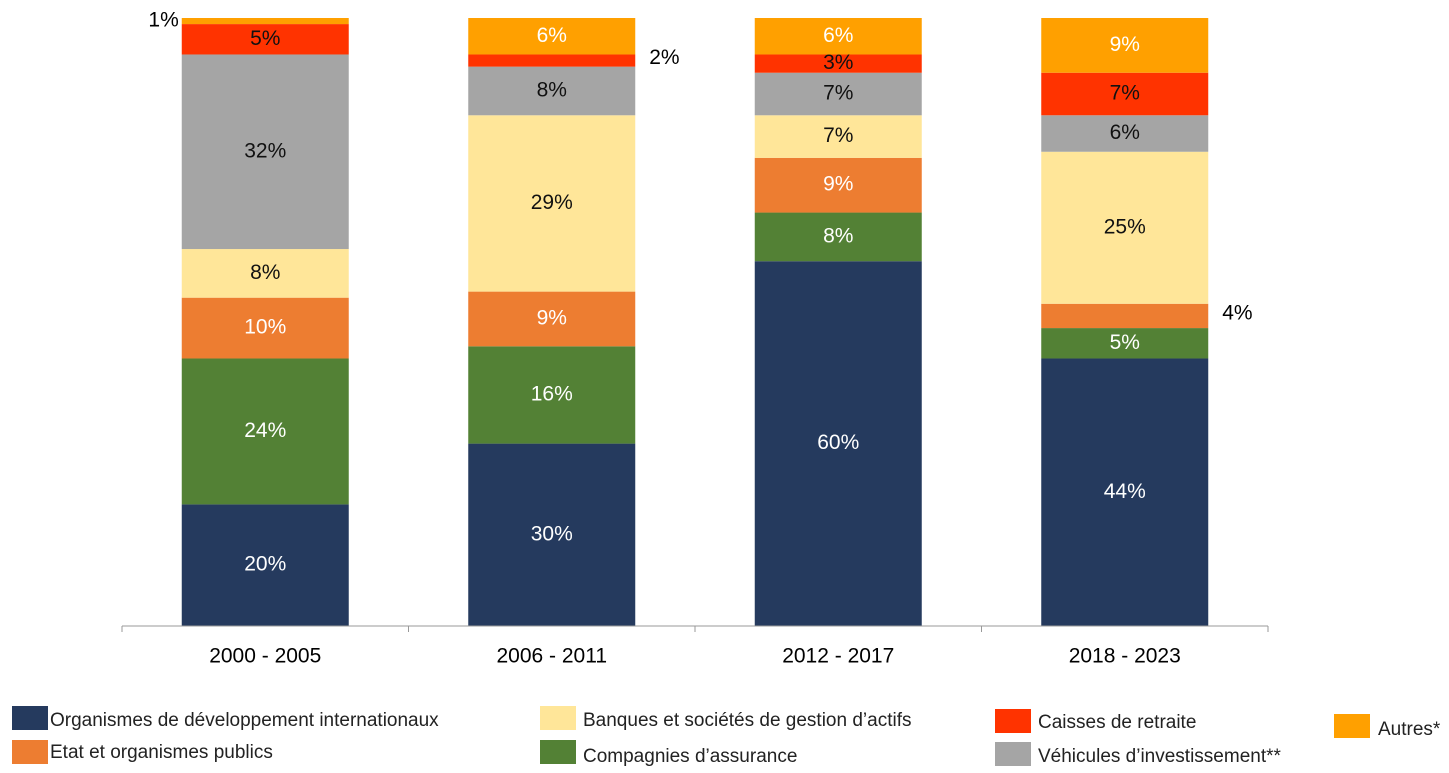 The image size is (1449, 773). Describe the element at coordinates (664, 57) in the screenshot. I see `data-label: 2%` at that location.